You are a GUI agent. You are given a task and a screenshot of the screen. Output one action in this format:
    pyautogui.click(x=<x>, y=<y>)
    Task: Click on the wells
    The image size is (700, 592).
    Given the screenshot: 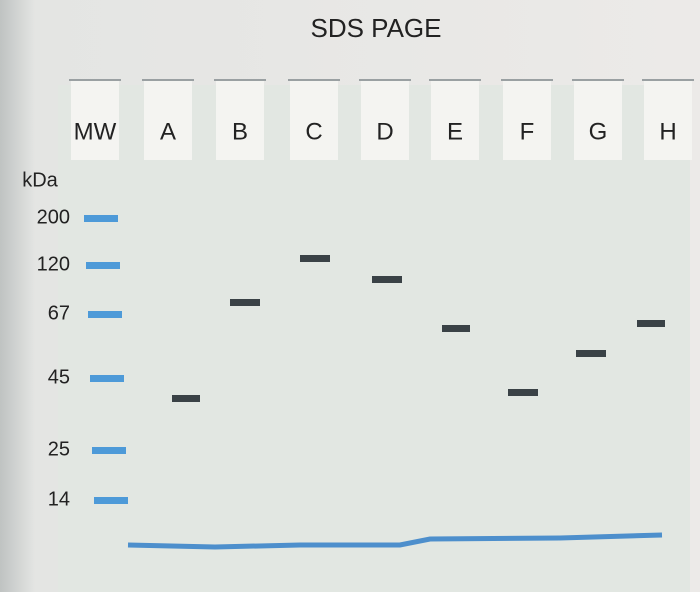 What is the action you would take?
    pyautogui.click(x=381, y=119)
    